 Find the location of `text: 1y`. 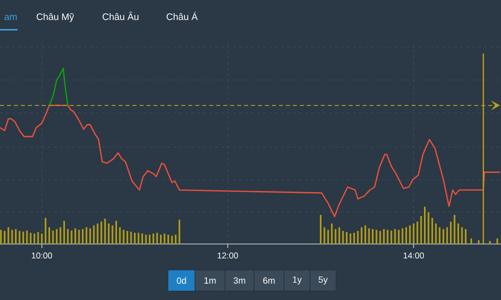

text: 1y is located at coordinates (297, 280).